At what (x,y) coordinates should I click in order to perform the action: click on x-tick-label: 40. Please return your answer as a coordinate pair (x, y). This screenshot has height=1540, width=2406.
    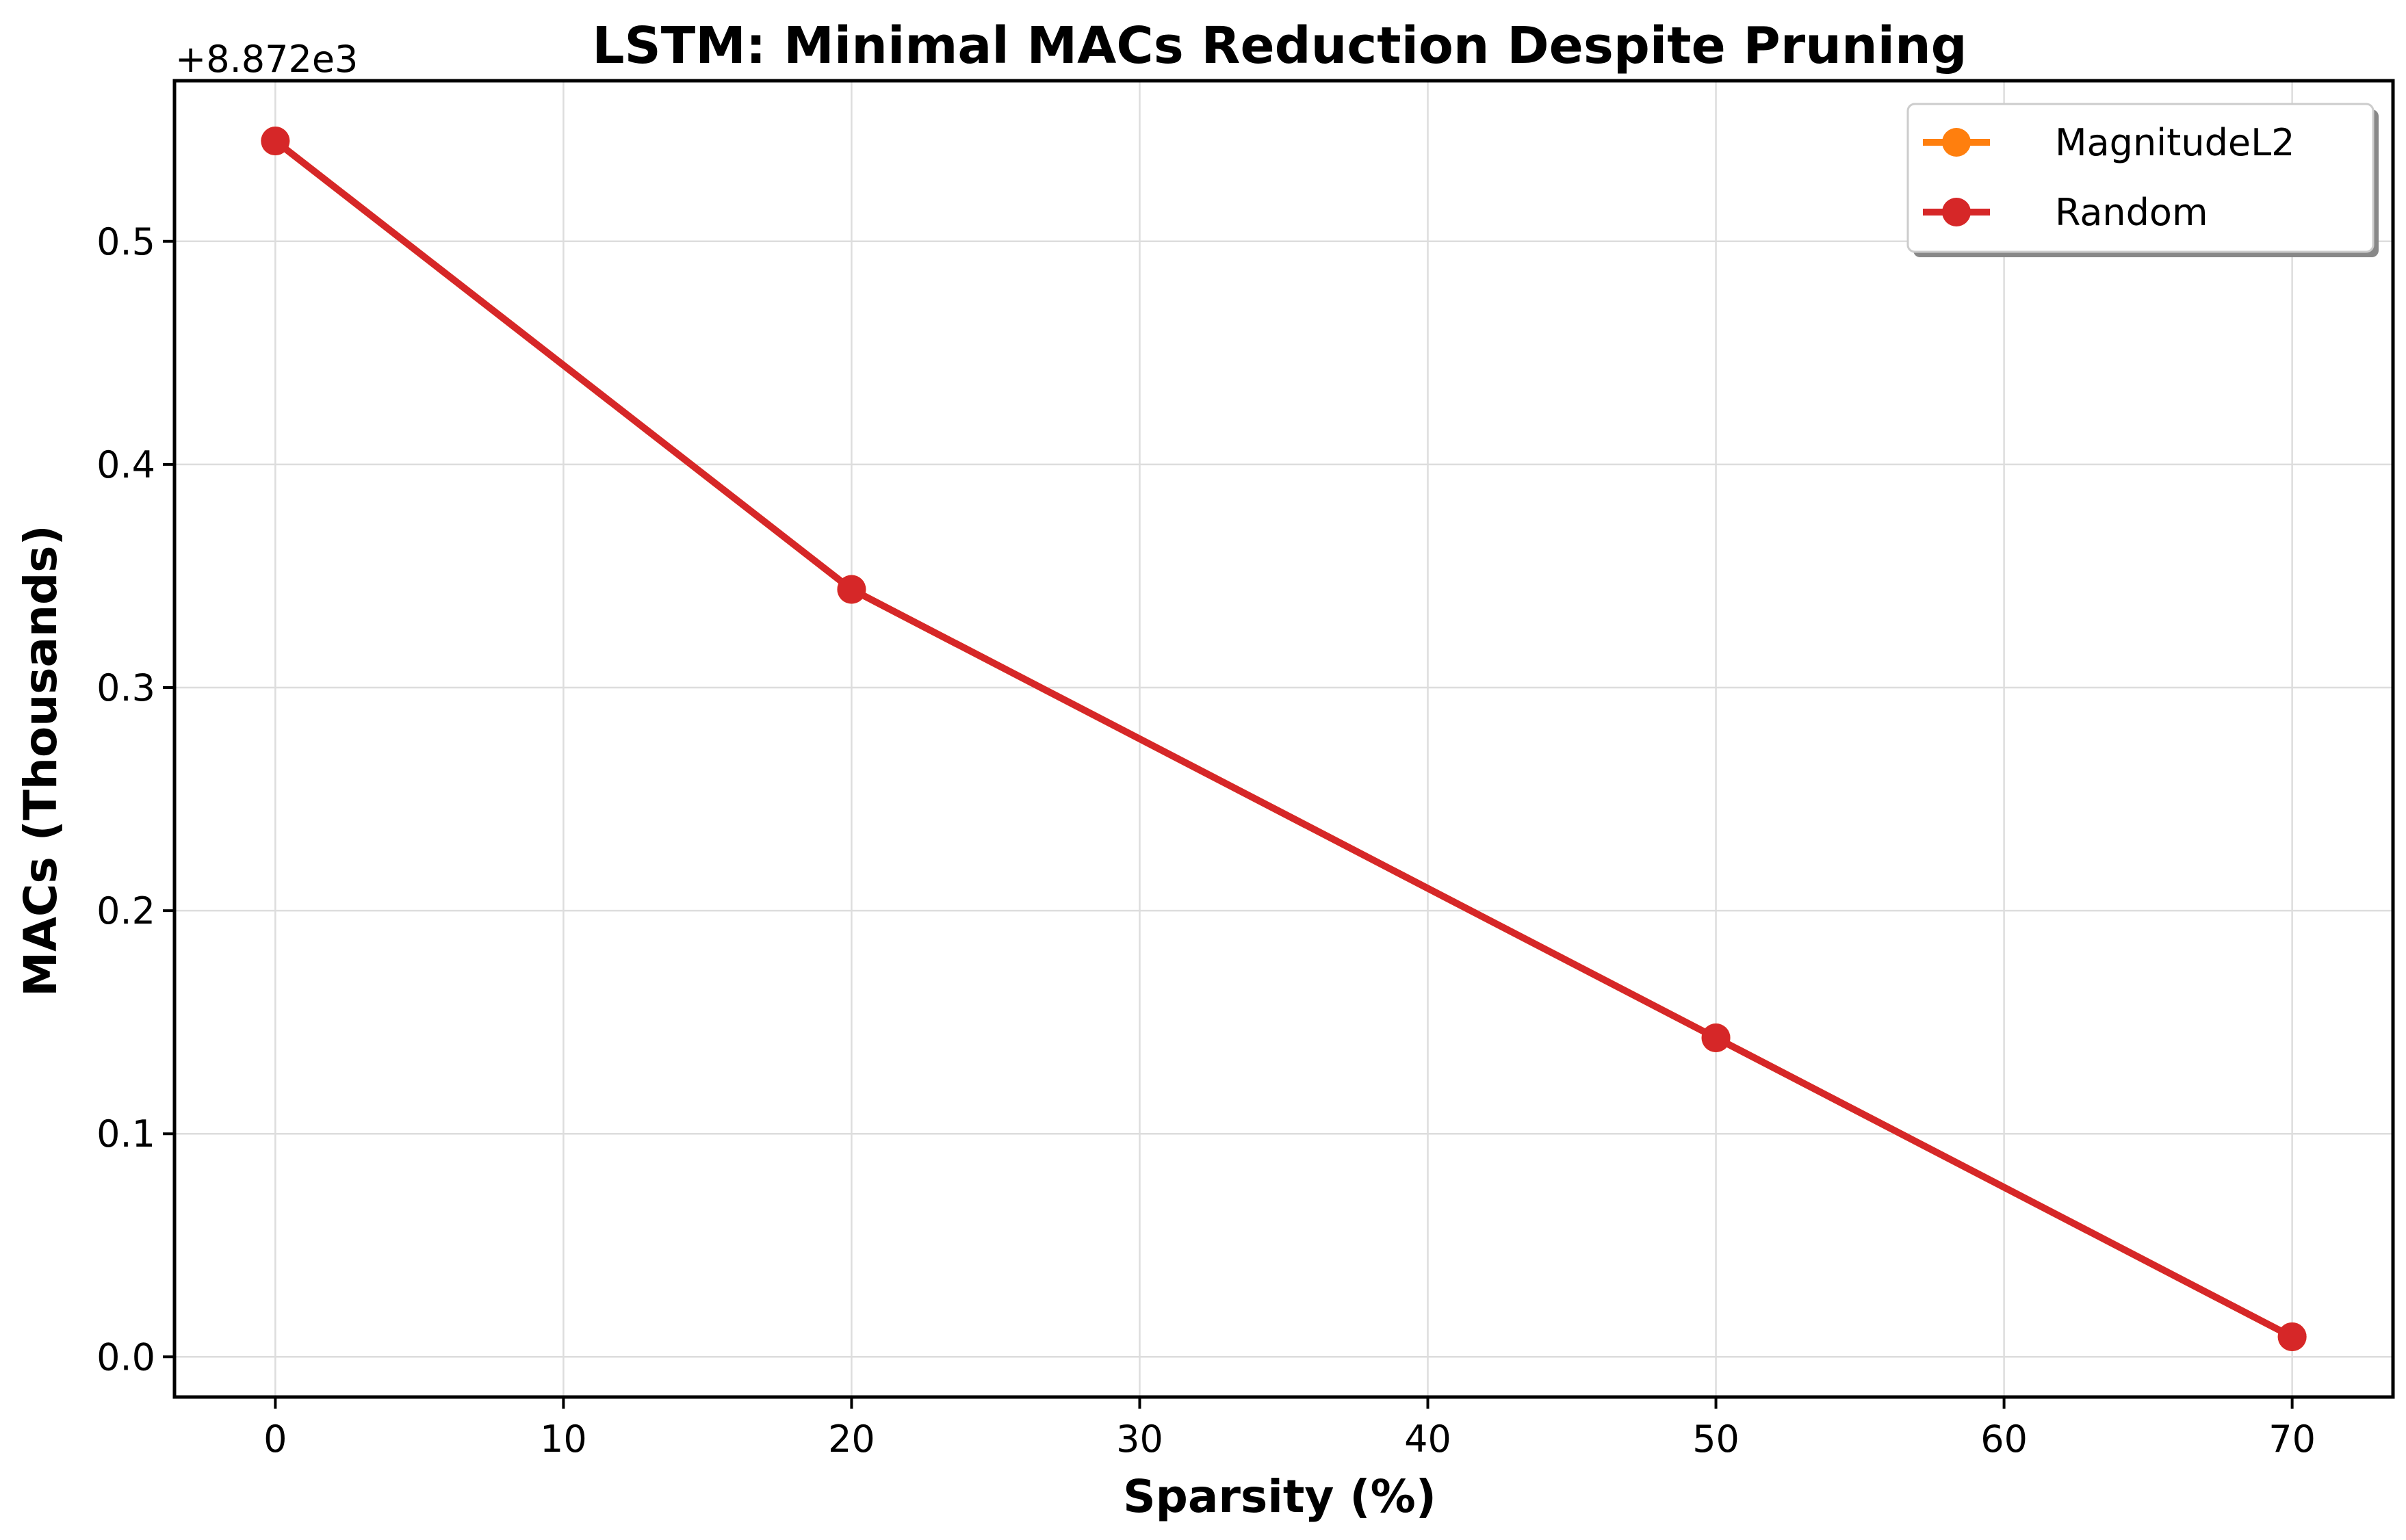
    Looking at the image, I should click on (1427, 1439).